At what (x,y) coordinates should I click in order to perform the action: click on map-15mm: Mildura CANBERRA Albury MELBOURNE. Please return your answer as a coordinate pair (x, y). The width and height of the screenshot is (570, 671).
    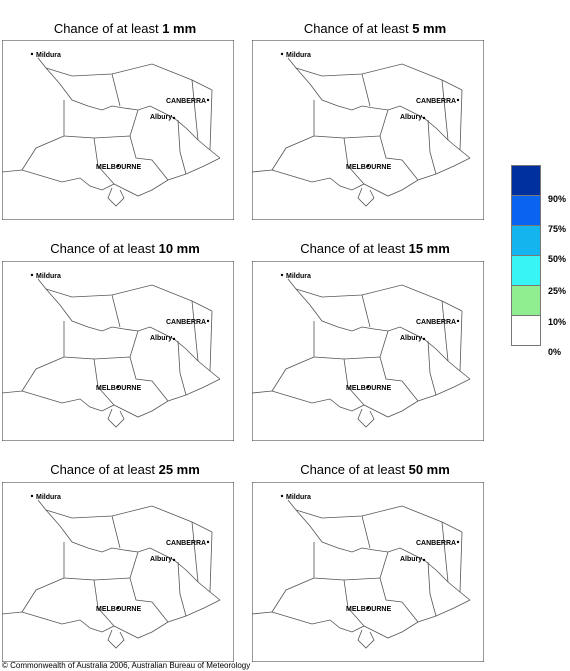
    Looking at the image, I should click on (368, 351).